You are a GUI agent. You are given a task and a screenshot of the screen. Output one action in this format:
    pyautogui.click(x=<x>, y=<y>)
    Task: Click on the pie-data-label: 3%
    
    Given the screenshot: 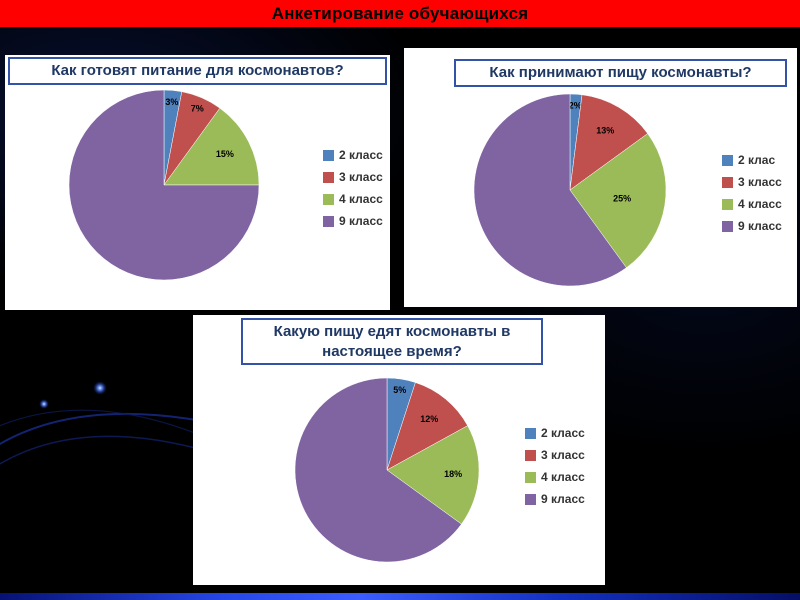 What is the action you would take?
    pyautogui.click(x=171, y=102)
    